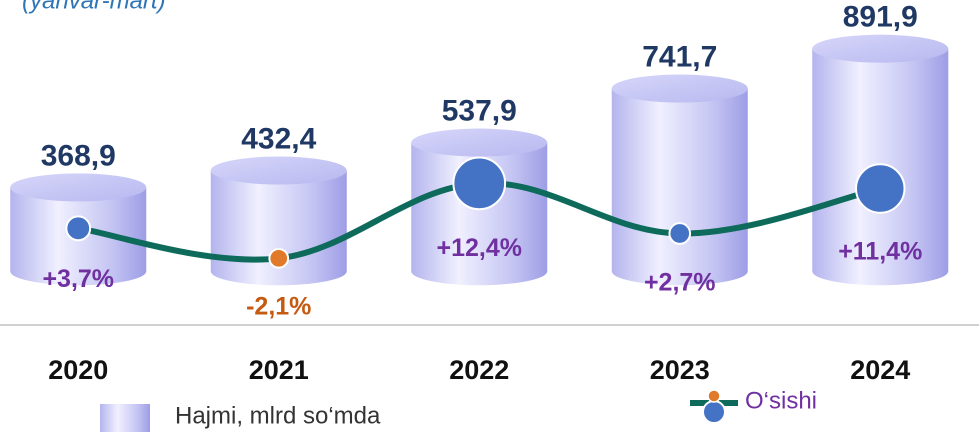 This screenshot has width=979, height=432. What do you see at coordinates (78, 370) in the screenshot?
I see `x-tick-label: 2020` at bounding box center [78, 370].